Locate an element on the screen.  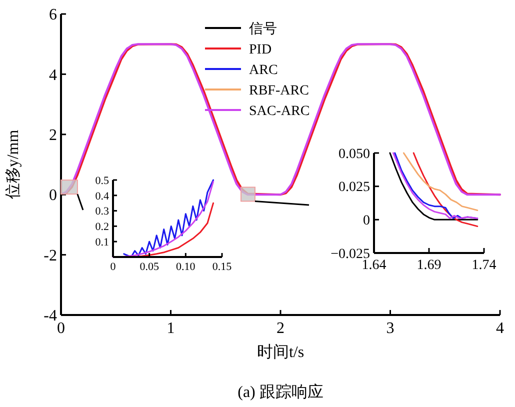
y-tick-label: 0.2 is located at coordinates (102, 227).